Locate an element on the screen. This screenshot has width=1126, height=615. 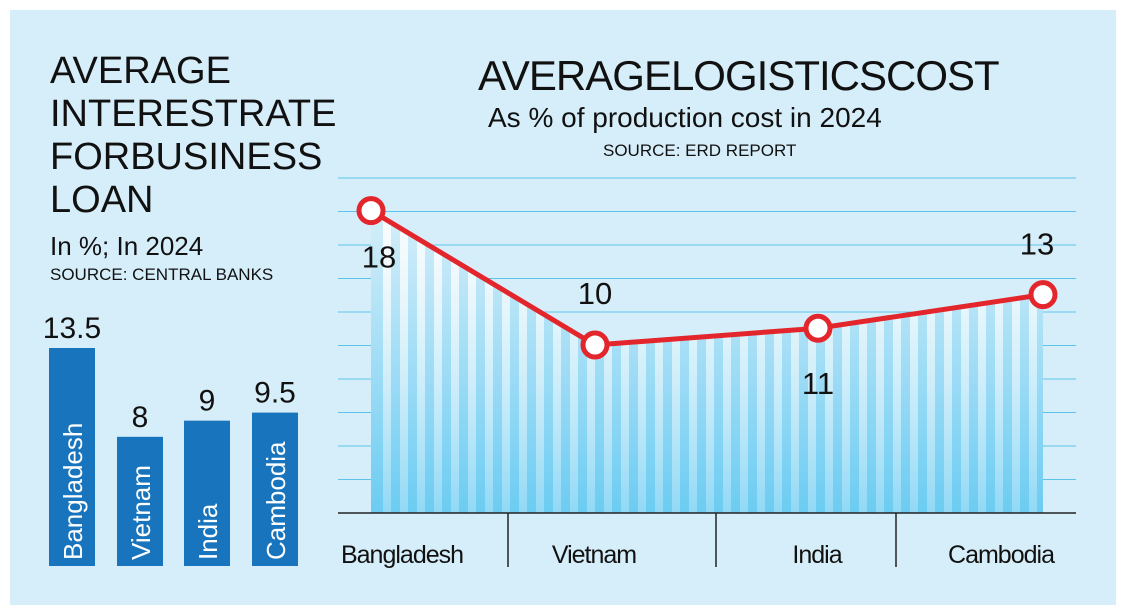
data-value-label: 10 is located at coordinates (595, 293).